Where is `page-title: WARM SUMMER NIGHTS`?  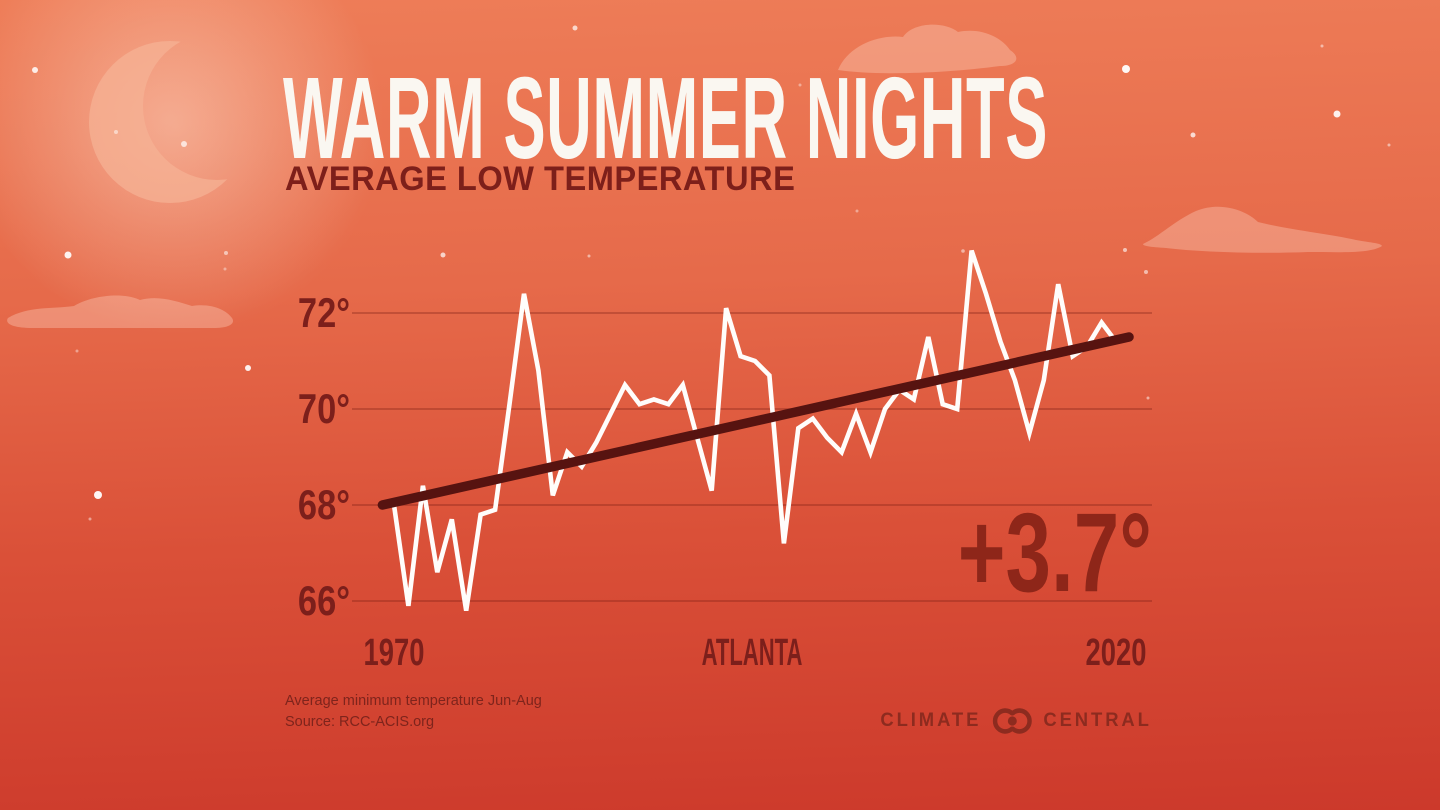
page-title: WARM SUMMER NIGHTS is located at coordinates (665, 118).